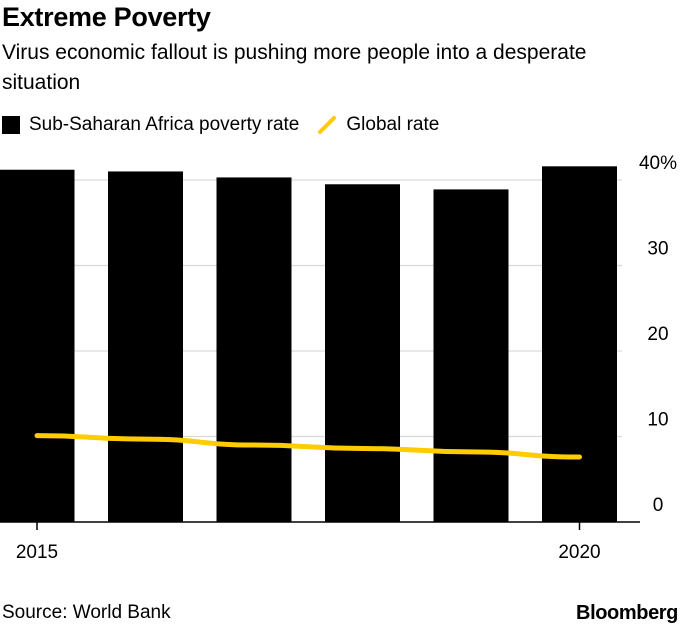  I want to click on series-line-global, so click(308, 446).